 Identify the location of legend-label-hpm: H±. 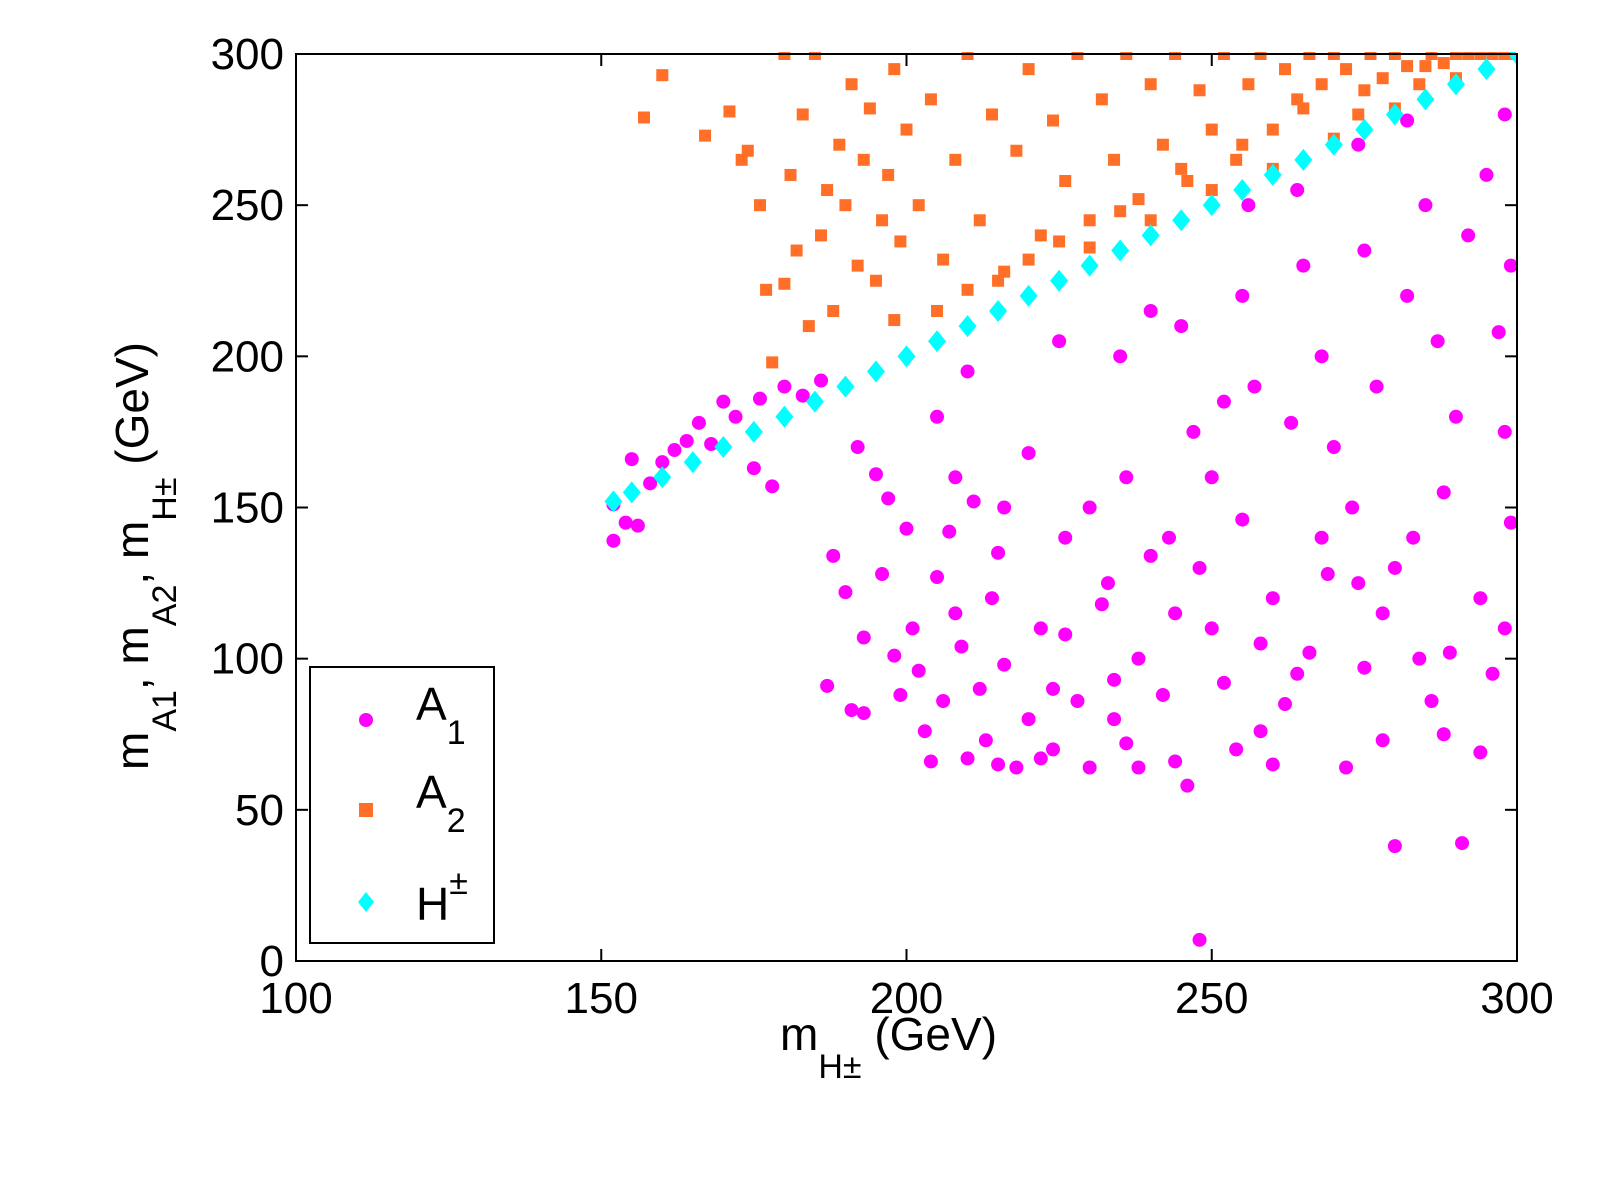
(442, 897).